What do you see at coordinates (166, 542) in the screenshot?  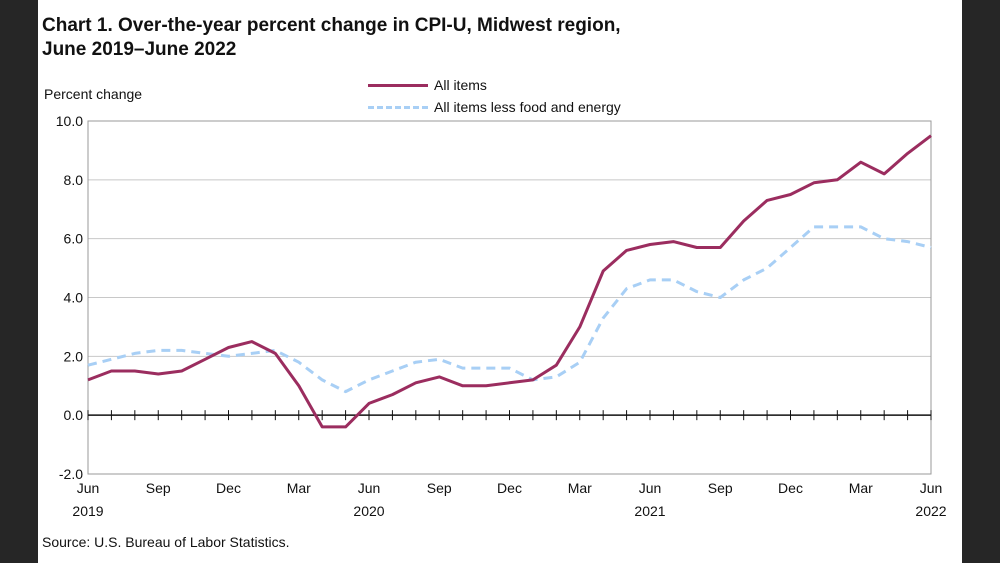 I see `source-note: Source: U.S. Bureau of Labor Statistics.` at bounding box center [166, 542].